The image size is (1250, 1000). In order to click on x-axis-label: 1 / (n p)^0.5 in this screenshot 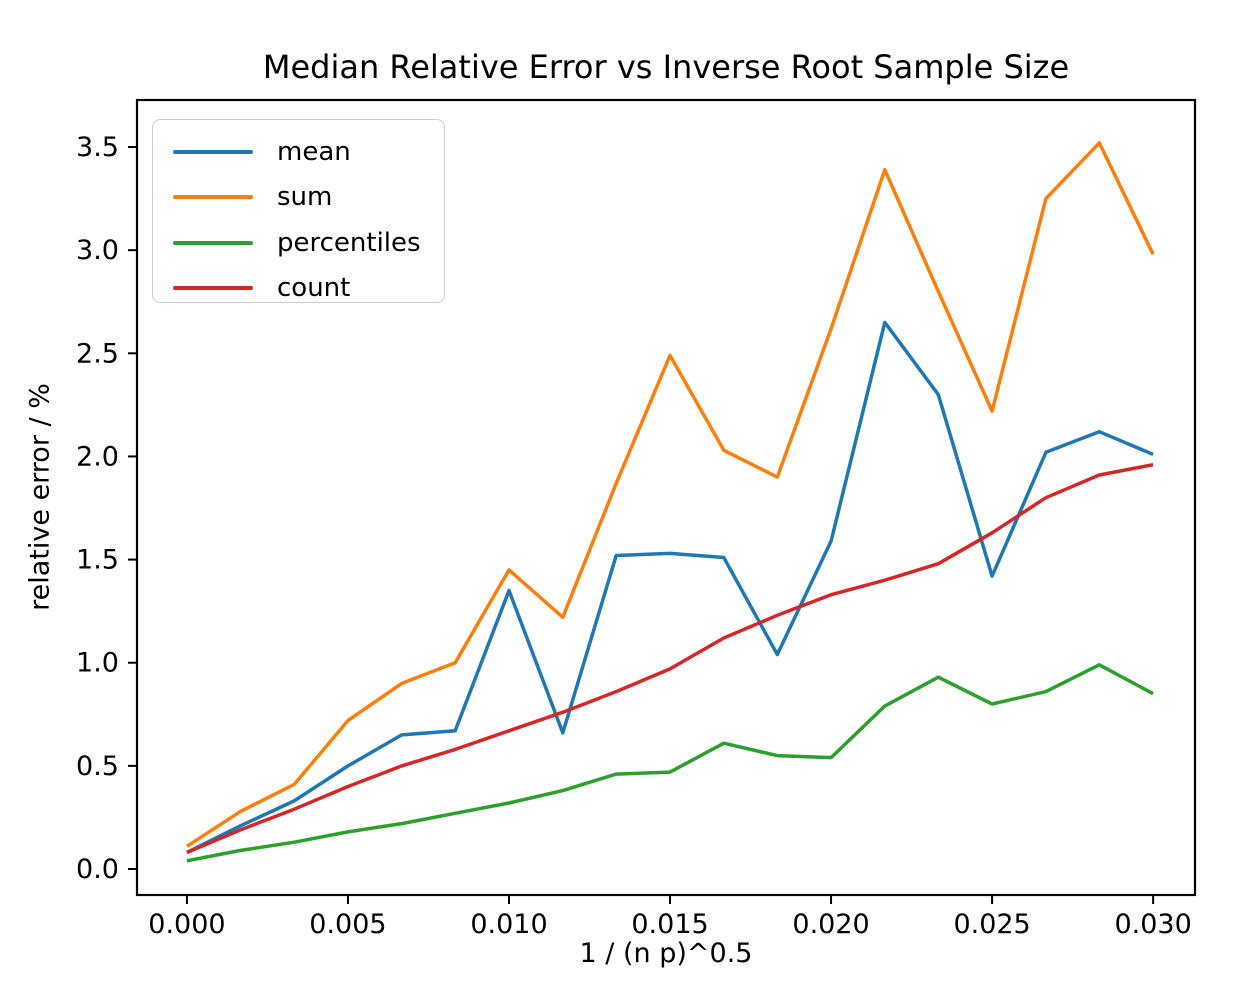, I will do `click(666, 953)`.